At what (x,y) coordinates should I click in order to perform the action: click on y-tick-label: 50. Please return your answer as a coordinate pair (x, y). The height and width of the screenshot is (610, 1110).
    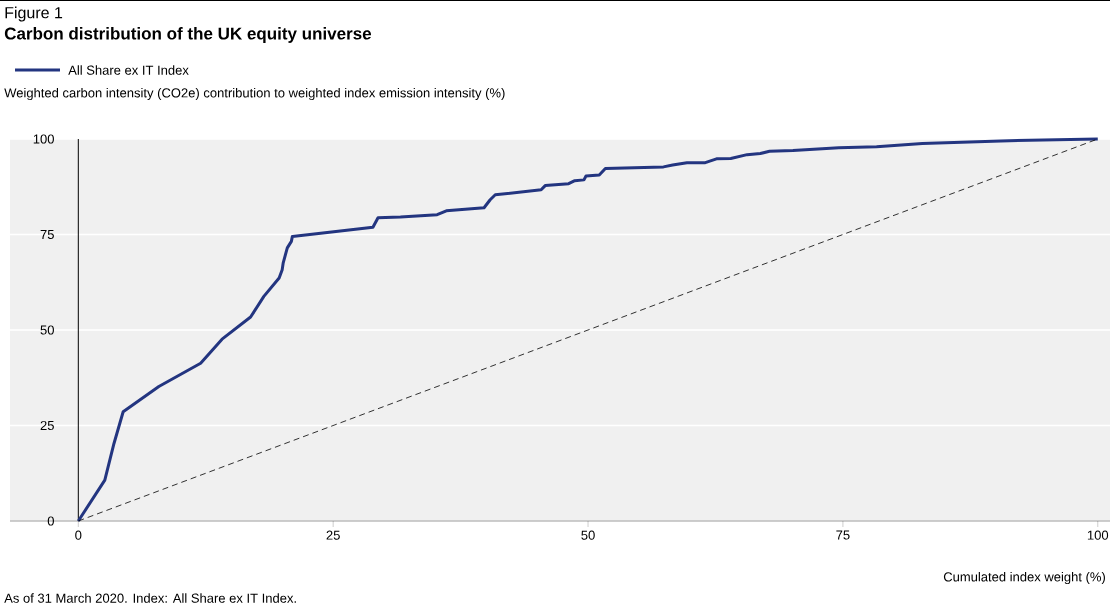
    Looking at the image, I should click on (47, 330).